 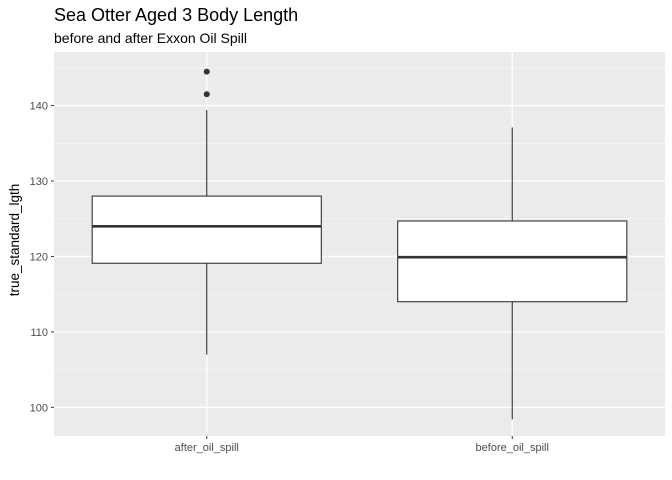 I want to click on x-tick-label: after_oil_spill, so click(x=207, y=448).